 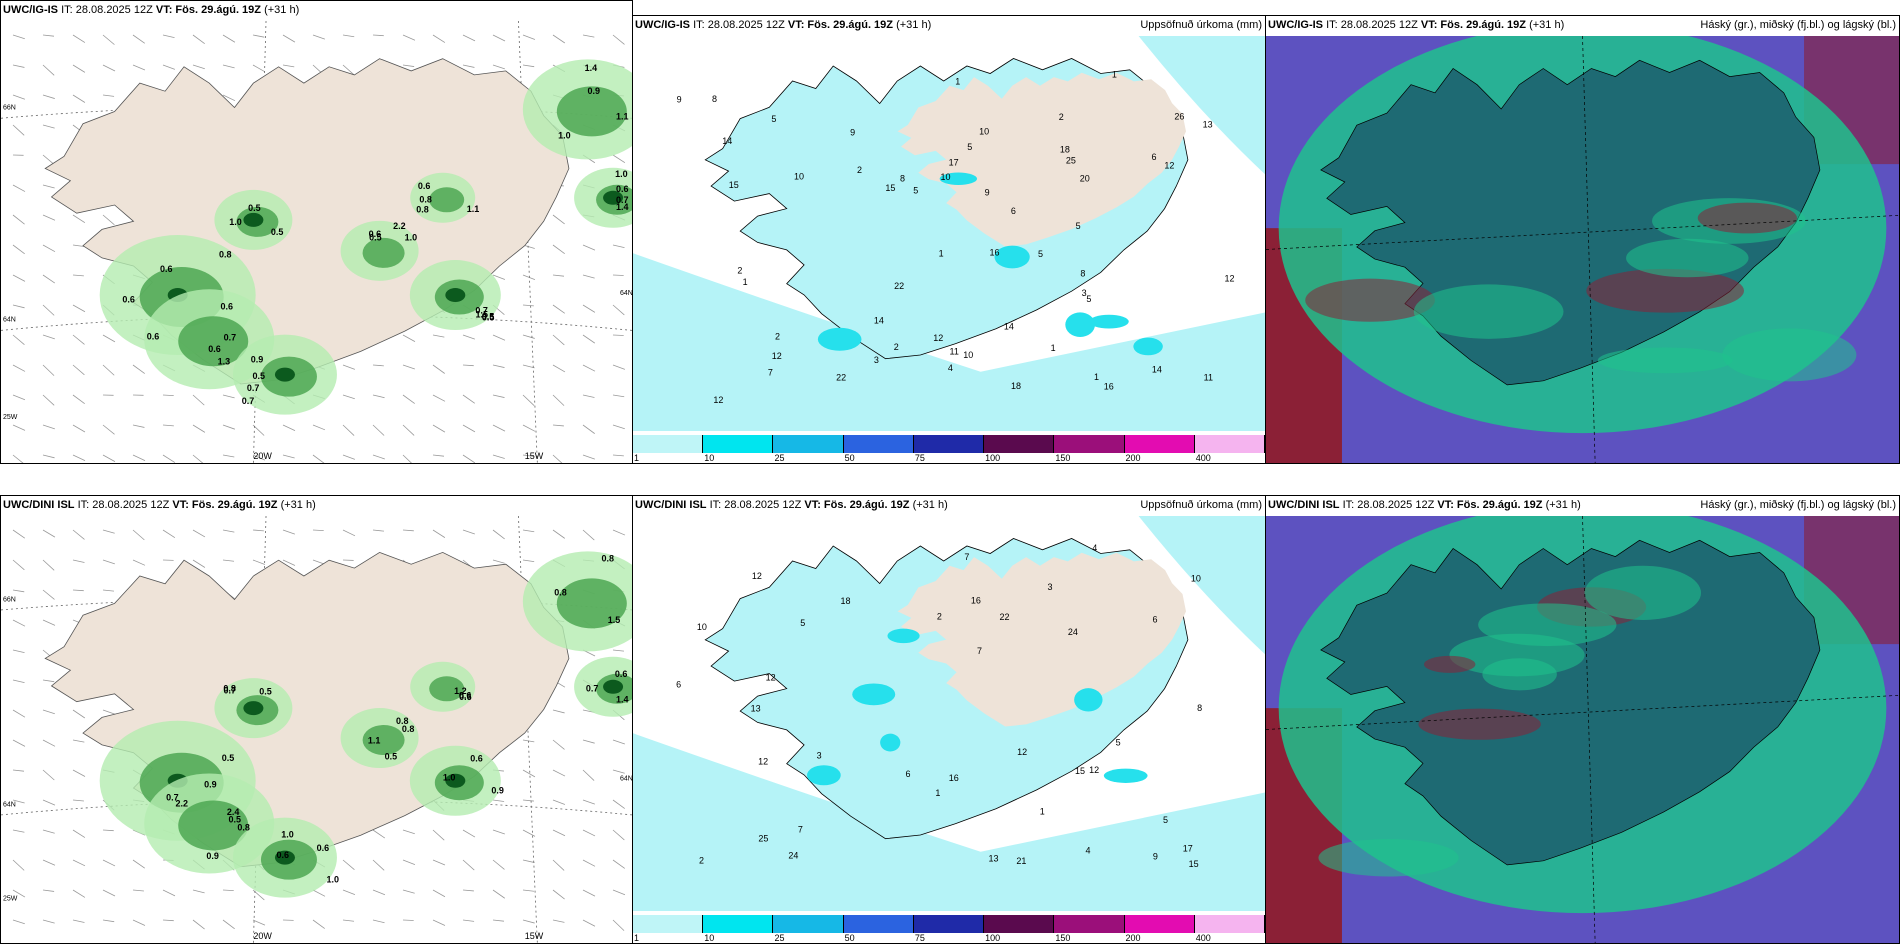 I want to click on precip-value: 1.1, so click(x=374, y=741).